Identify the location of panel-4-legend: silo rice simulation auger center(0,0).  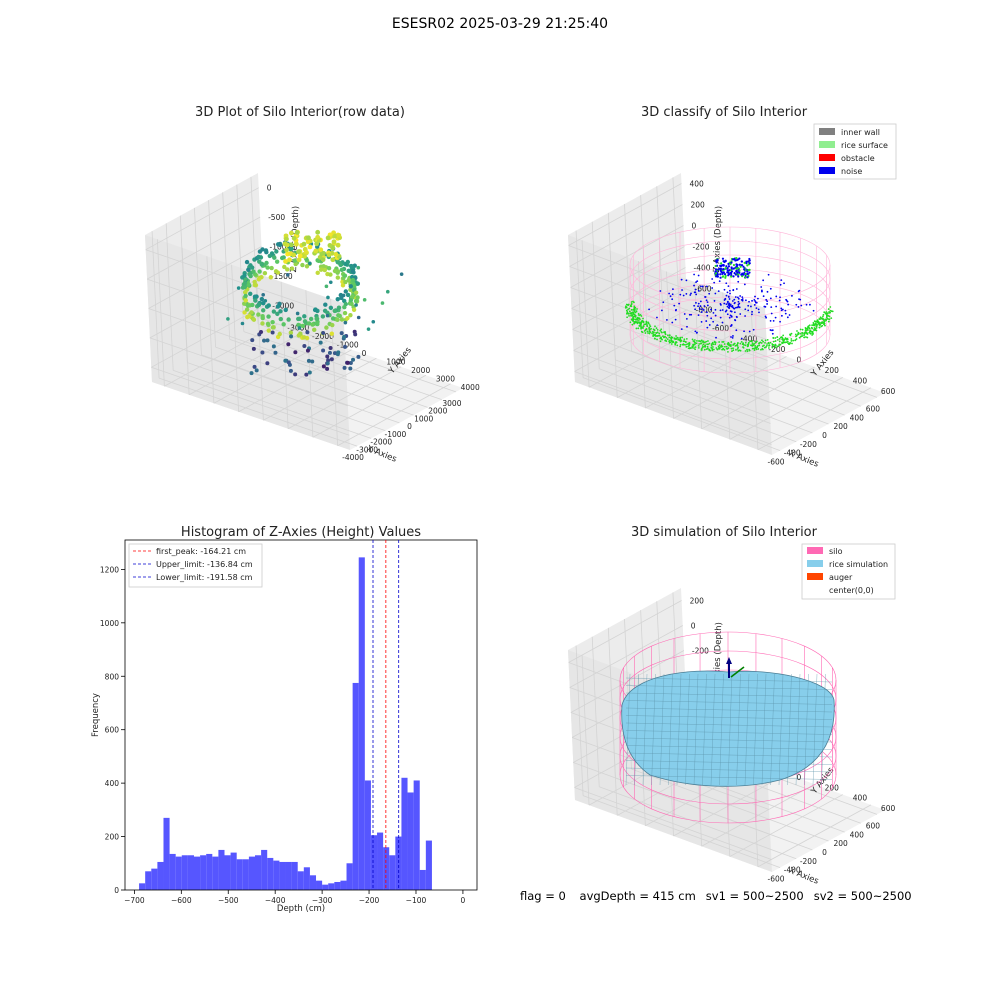
(848, 571).